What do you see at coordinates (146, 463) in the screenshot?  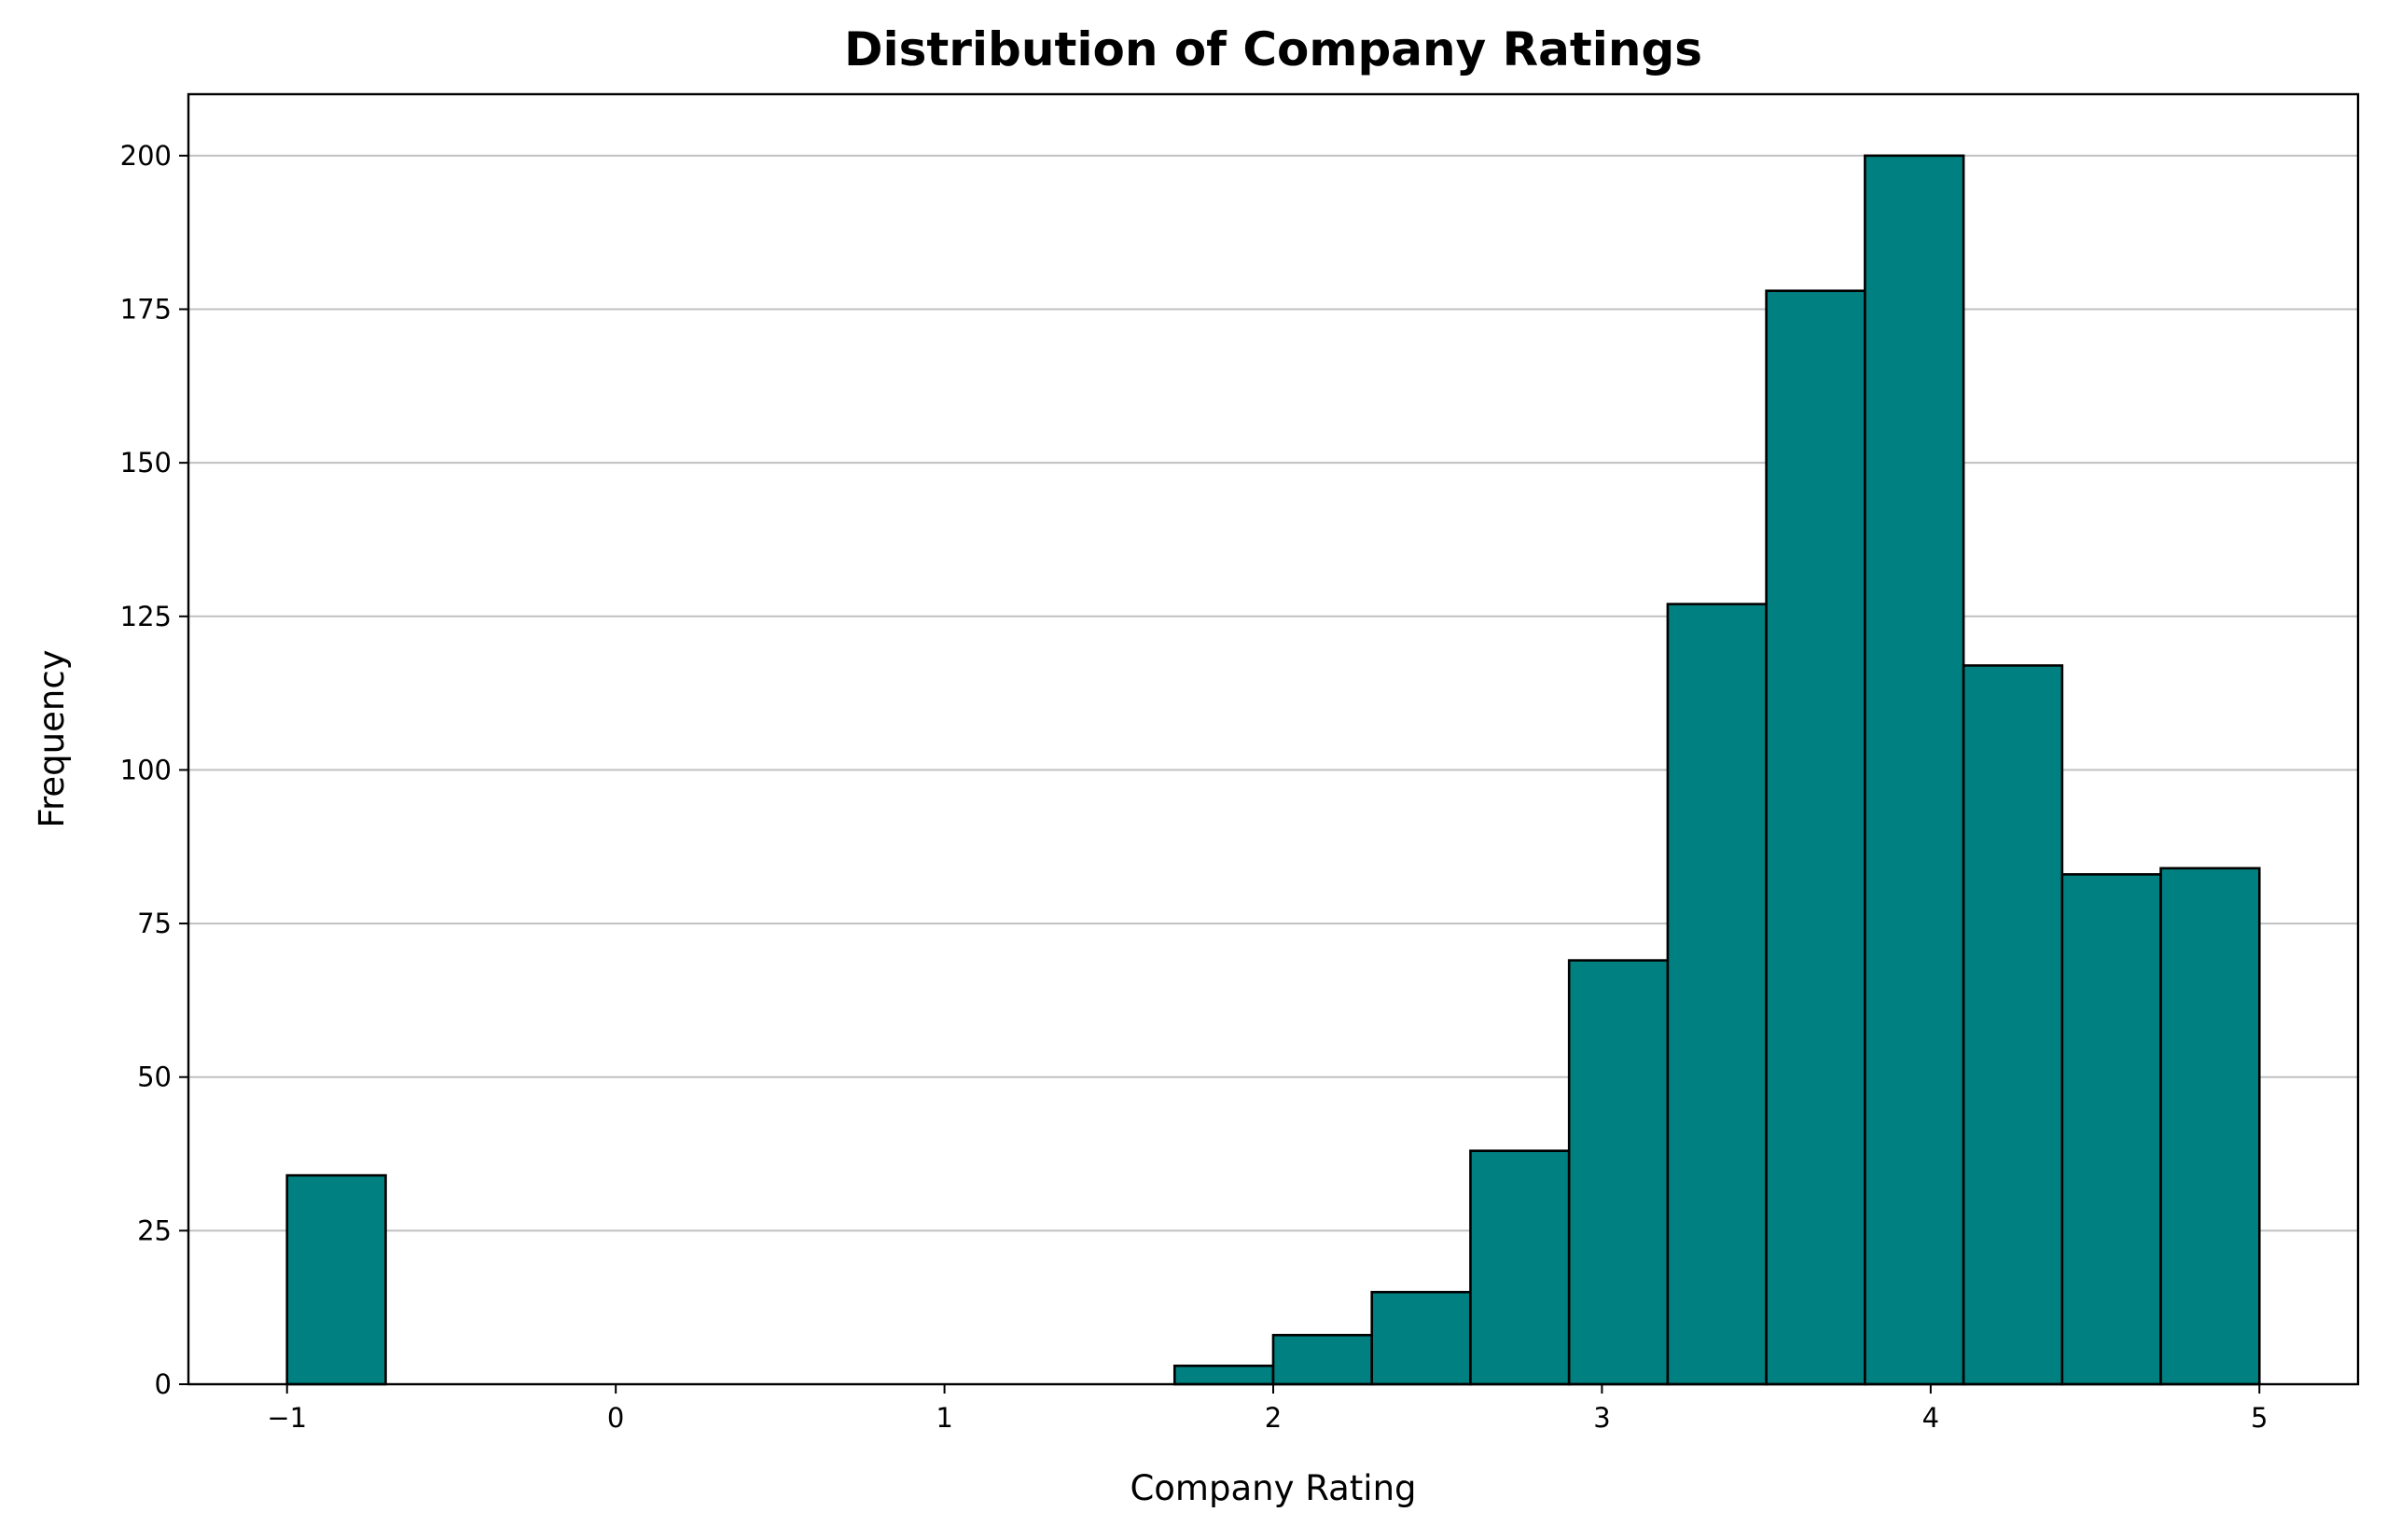 I see `y-tick-label: 150` at bounding box center [146, 463].